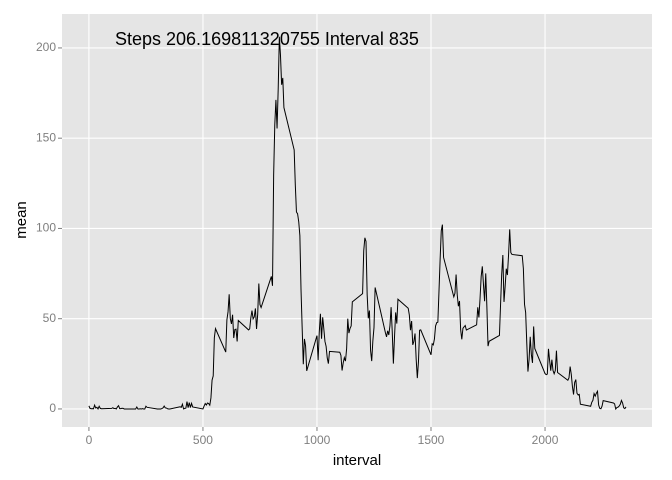 The width and height of the screenshot is (672, 480). What do you see at coordinates (357, 460) in the screenshot?
I see `x-axis-label: interval` at bounding box center [357, 460].